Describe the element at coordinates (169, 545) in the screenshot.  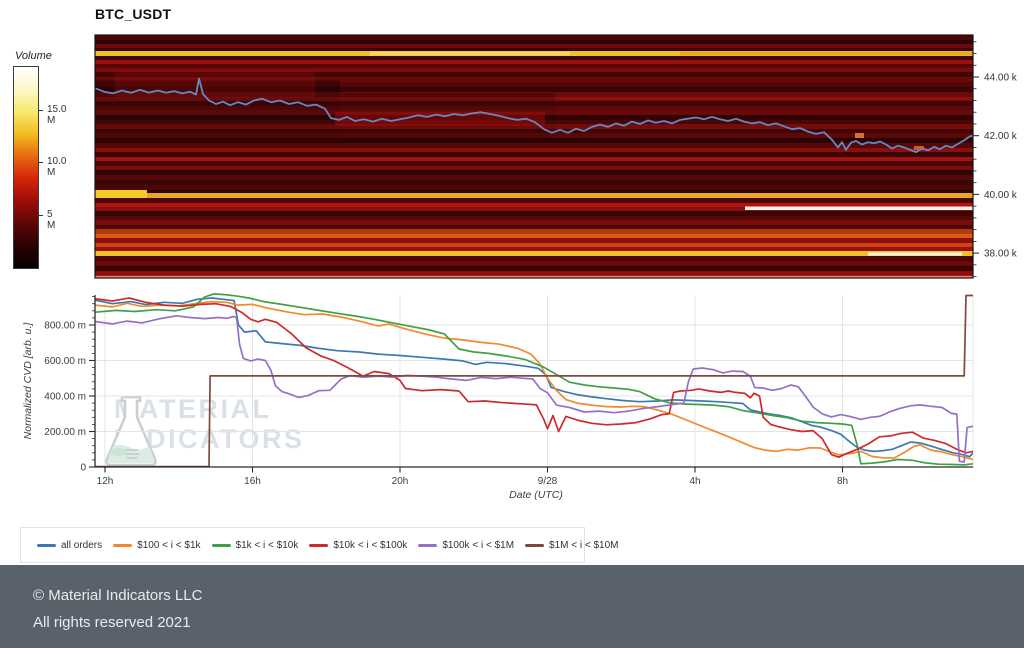
I see `legend-label: $100 < i < $1k` at that location.